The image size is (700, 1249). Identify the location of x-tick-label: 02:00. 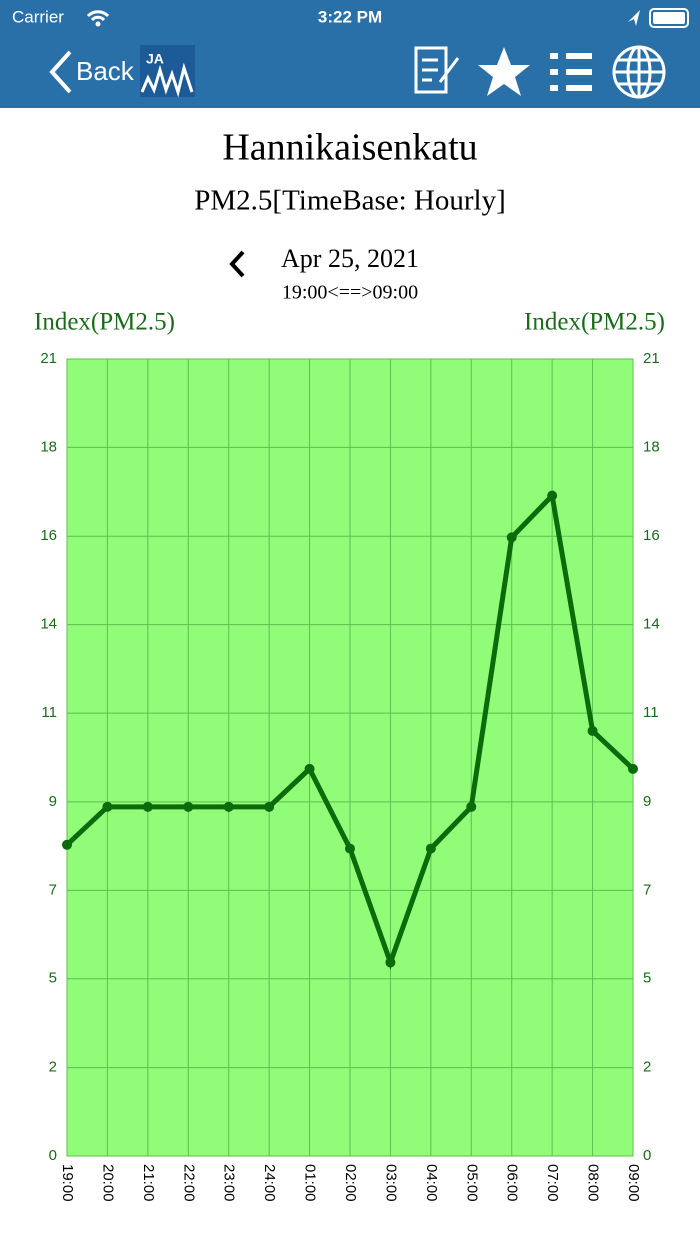
(350, 1183).